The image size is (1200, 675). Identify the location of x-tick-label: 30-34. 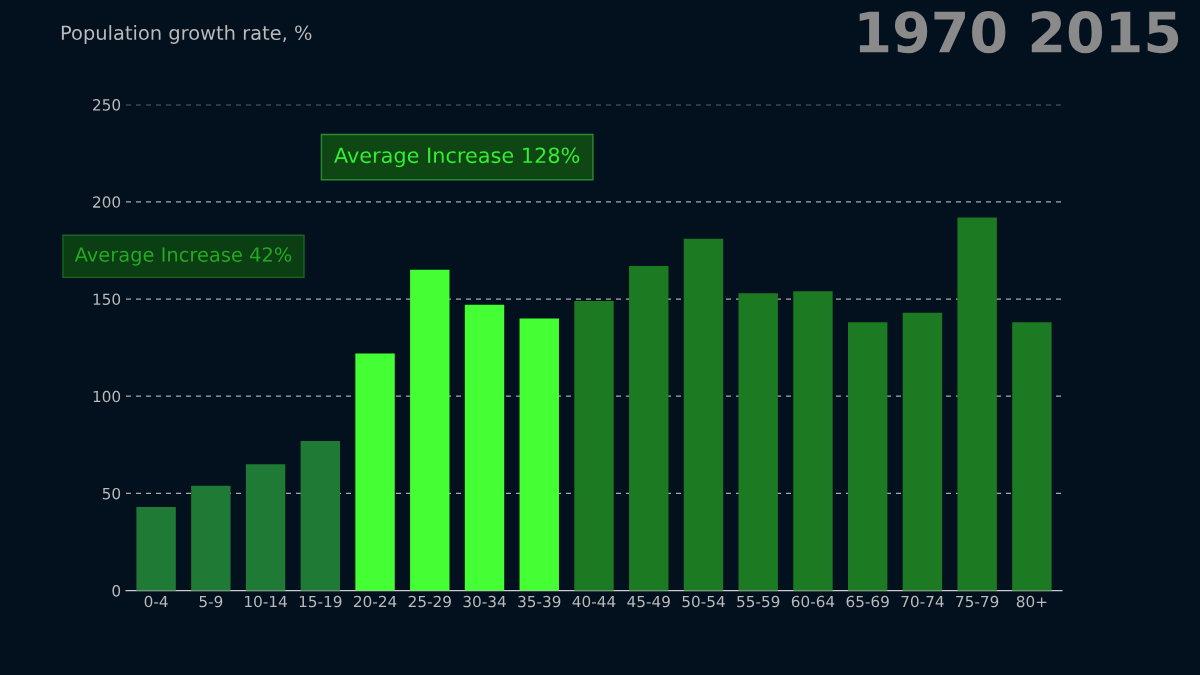
(484, 601).